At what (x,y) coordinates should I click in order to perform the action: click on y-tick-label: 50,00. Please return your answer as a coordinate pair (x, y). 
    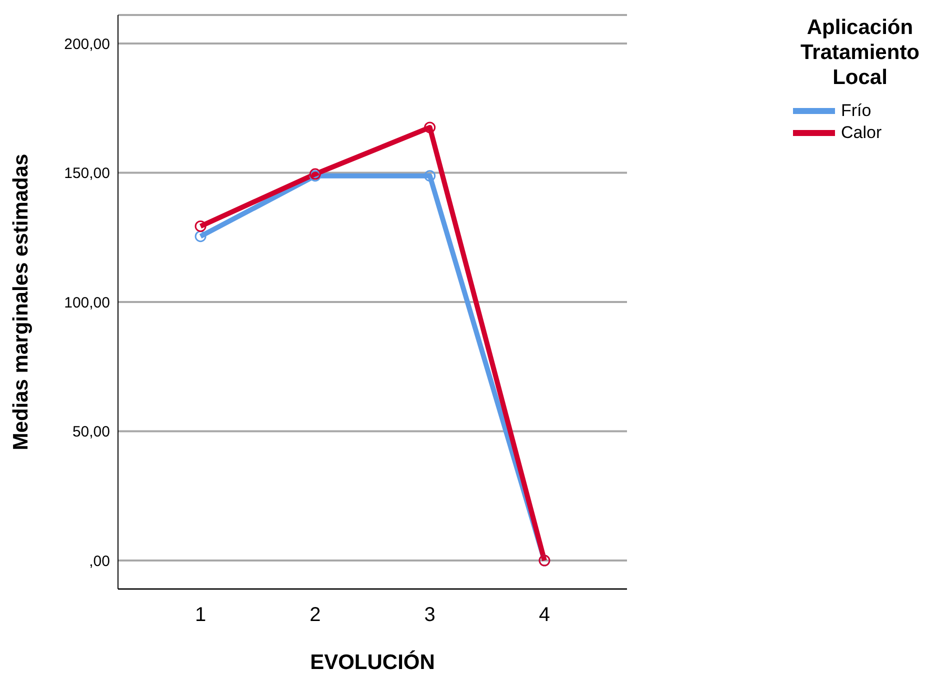
    Looking at the image, I should click on (91, 432).